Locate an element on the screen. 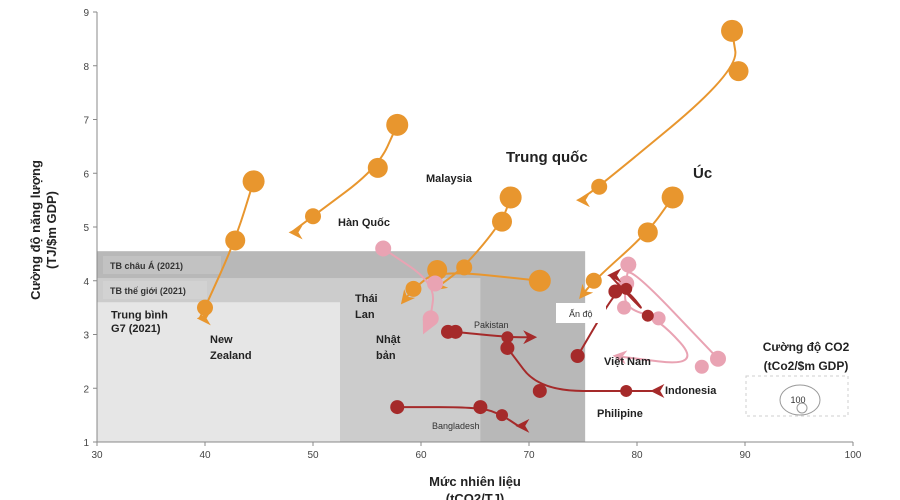  series-label-9: Pakistan is located at coordinates (491, 325).